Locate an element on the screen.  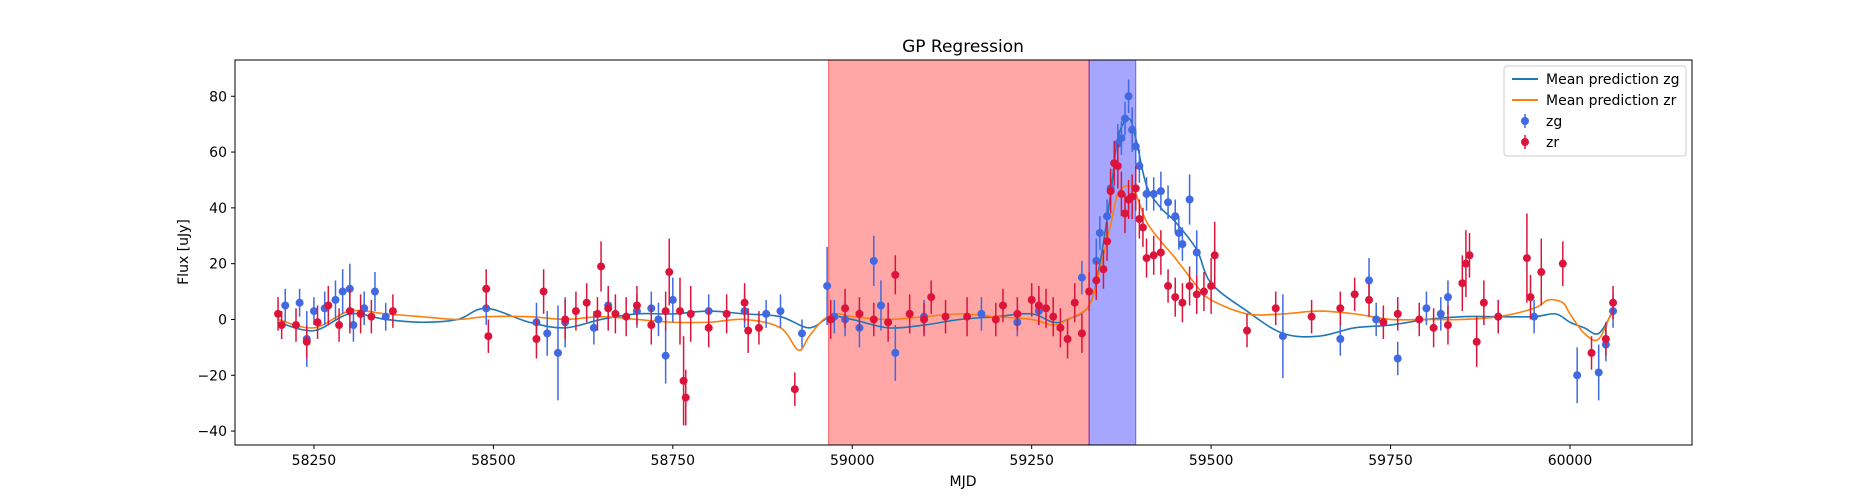
y-tick-label: 80 is located at coordinates (218, 97).